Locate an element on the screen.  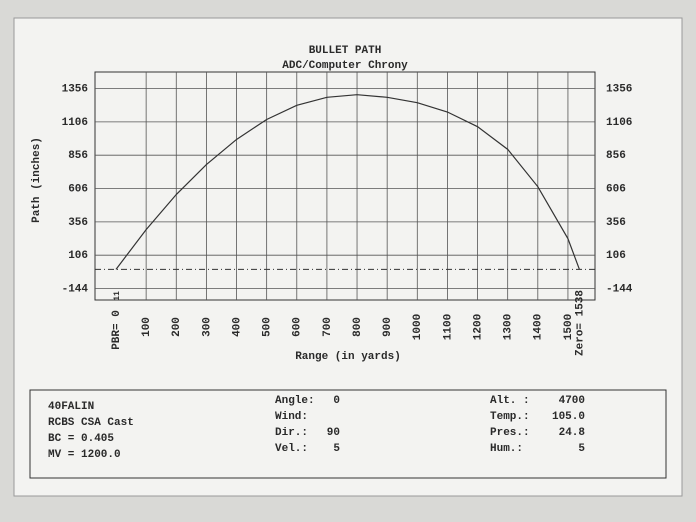
x-tick-label: 1200 is located at coordinates (478, 327).